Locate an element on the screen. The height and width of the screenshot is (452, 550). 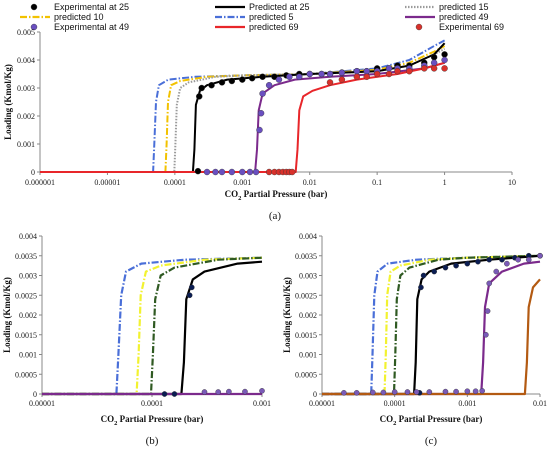
legend-label: Predicted at 25 is located at coordinates (279, 7).